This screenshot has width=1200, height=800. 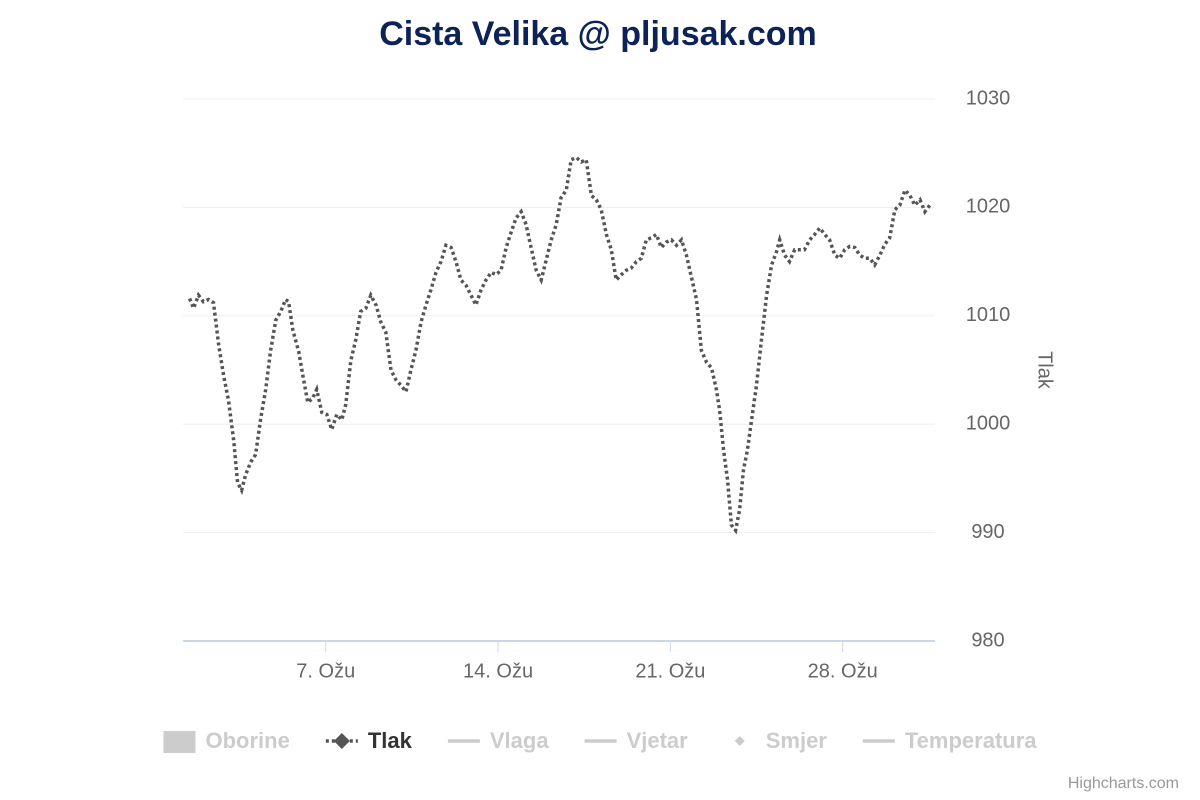 What do you see at coordinates (987, 640) in the screenshot?
I see `y-tick-label: 980` at bounding box center [987, 640].